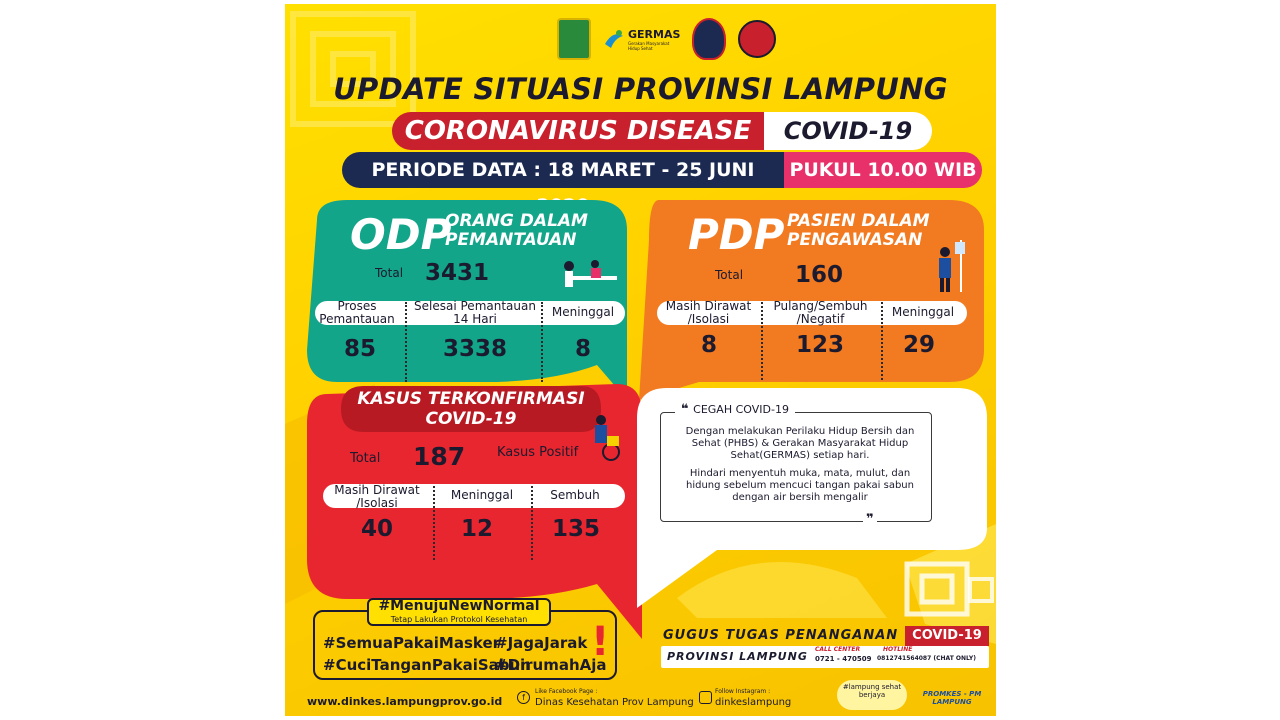  I want to click on kasus-header-bg, so click(471, 409).